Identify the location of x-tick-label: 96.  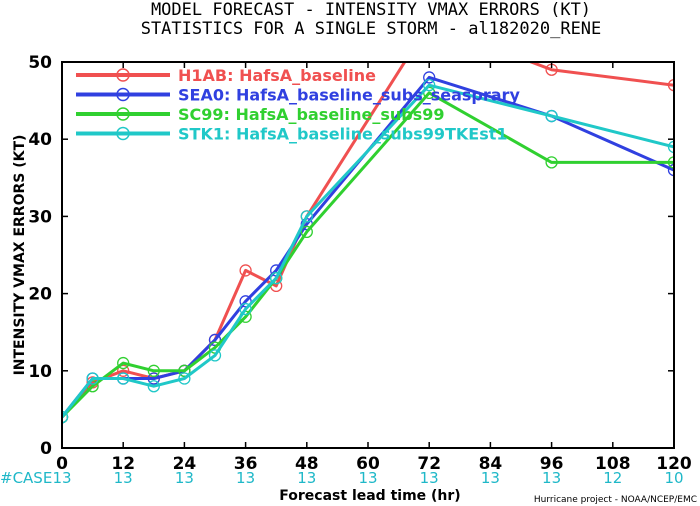
(552, 464).